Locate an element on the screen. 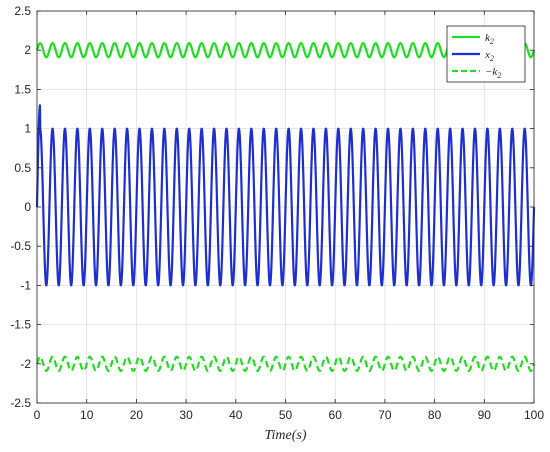  x-tick-label-7: 70 is located at coordinates (385, 415).